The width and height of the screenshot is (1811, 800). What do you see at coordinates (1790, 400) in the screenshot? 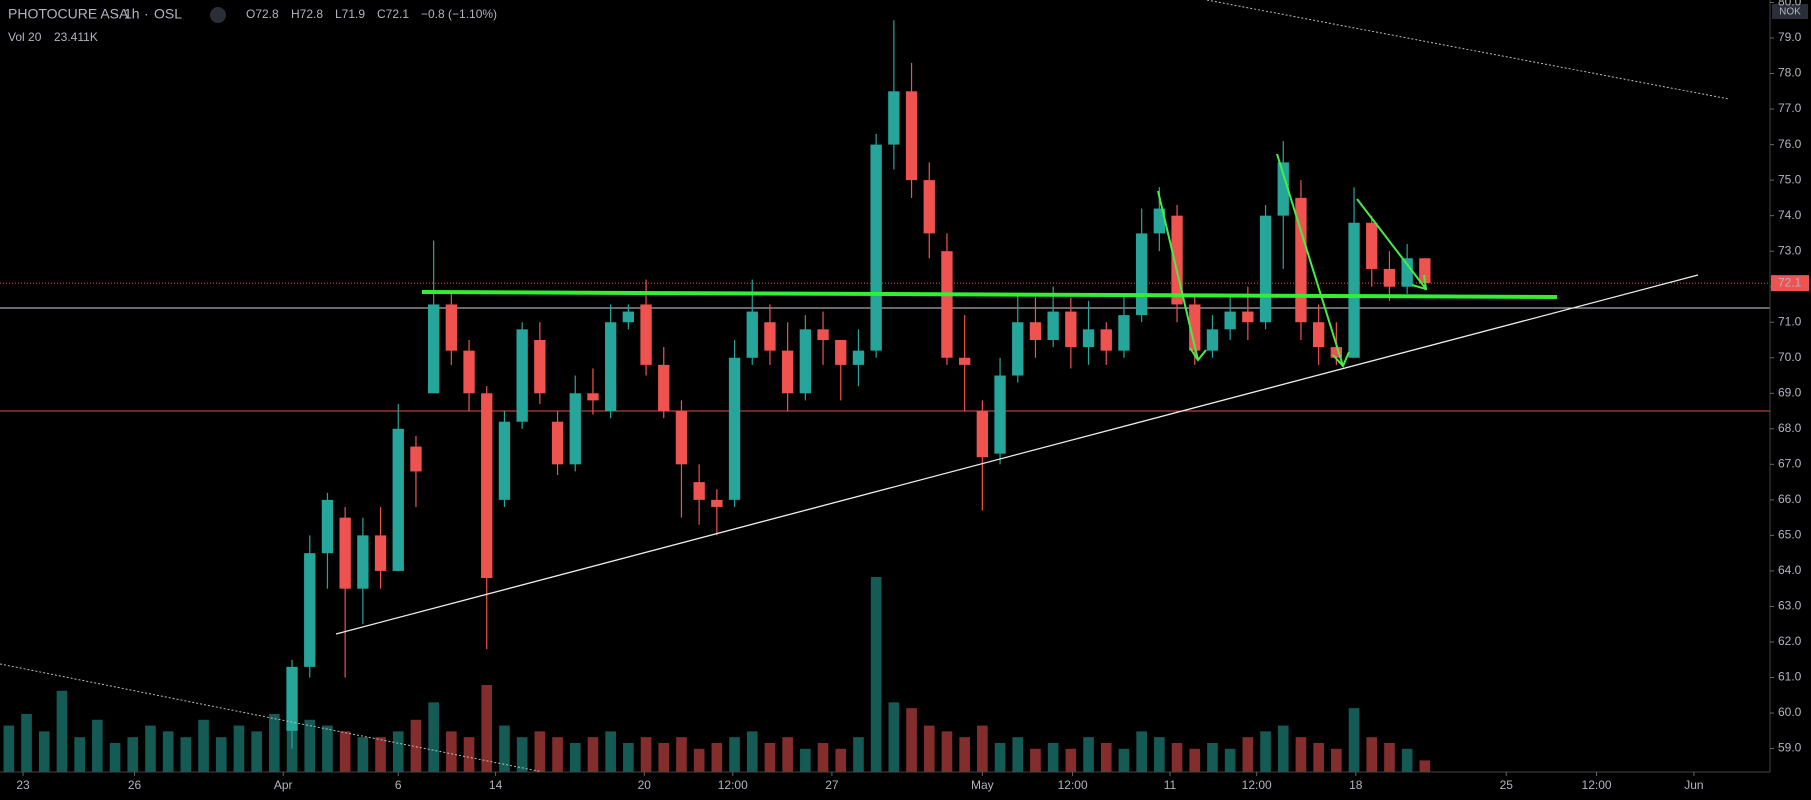
I see `price-axis` at bounding box center [1790, 400].